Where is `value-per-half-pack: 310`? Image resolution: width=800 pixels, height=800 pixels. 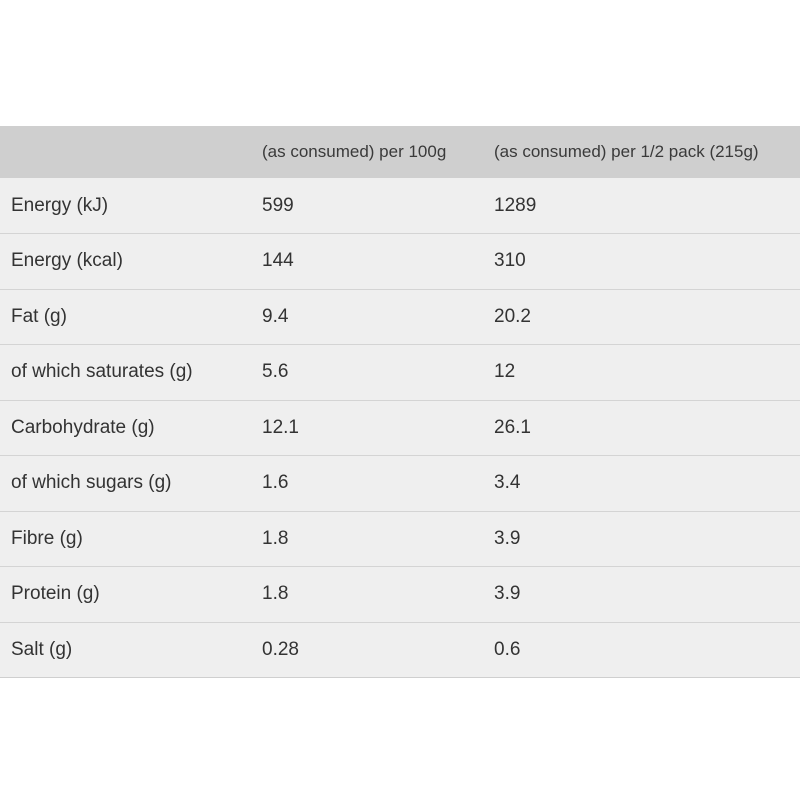
value-per-half-pack: 310 is located at coordinates (510, 261).